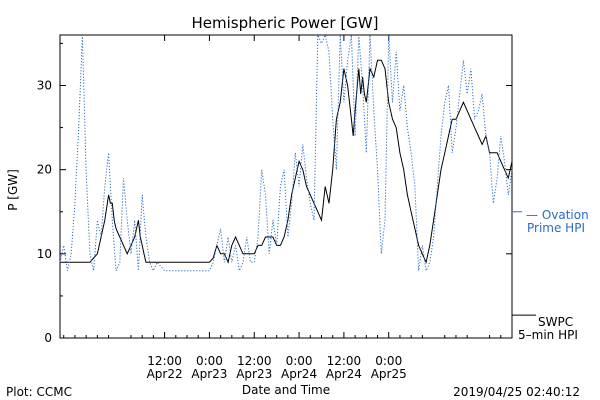 This screenshot has width=600, height=400. What do you see at coordinates (556, 228) in the screenshot?
I see `legend-ovation-line2: Prime HPI` at bounding box center [556, 228].